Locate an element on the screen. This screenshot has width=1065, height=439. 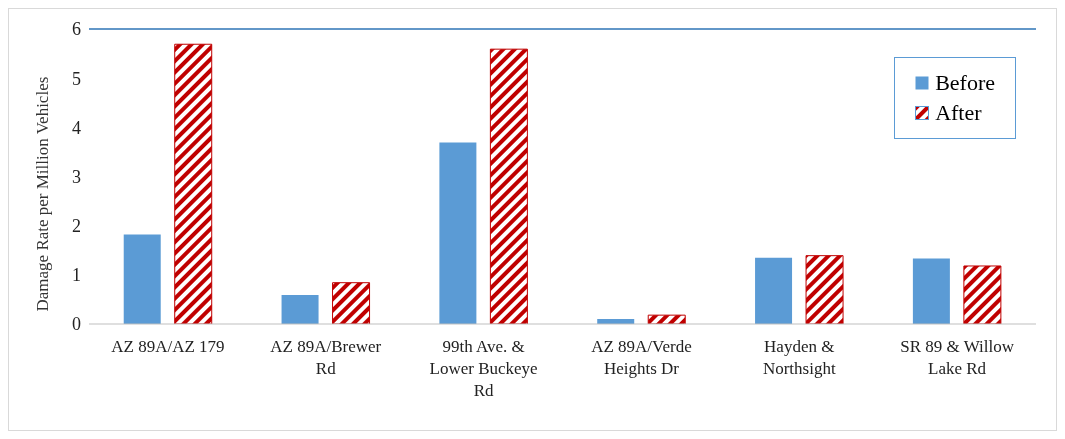
legend-label: Before is located at coordinates (965, 83).